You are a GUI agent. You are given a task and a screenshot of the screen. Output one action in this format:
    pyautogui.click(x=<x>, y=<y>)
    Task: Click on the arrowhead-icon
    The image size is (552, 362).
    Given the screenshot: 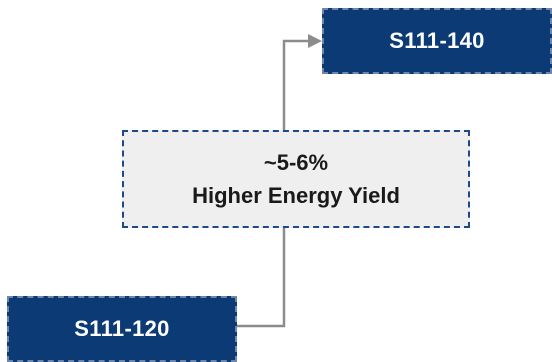 What is the action you would take?
    pyautogui.click(x=315, y=41)
    